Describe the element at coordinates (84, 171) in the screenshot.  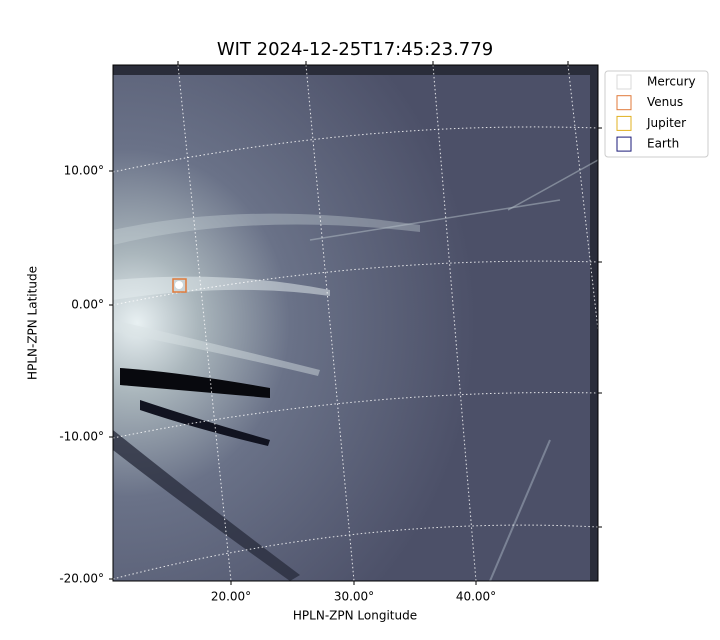
I see `y-tick-label: 10.00°` at that location.